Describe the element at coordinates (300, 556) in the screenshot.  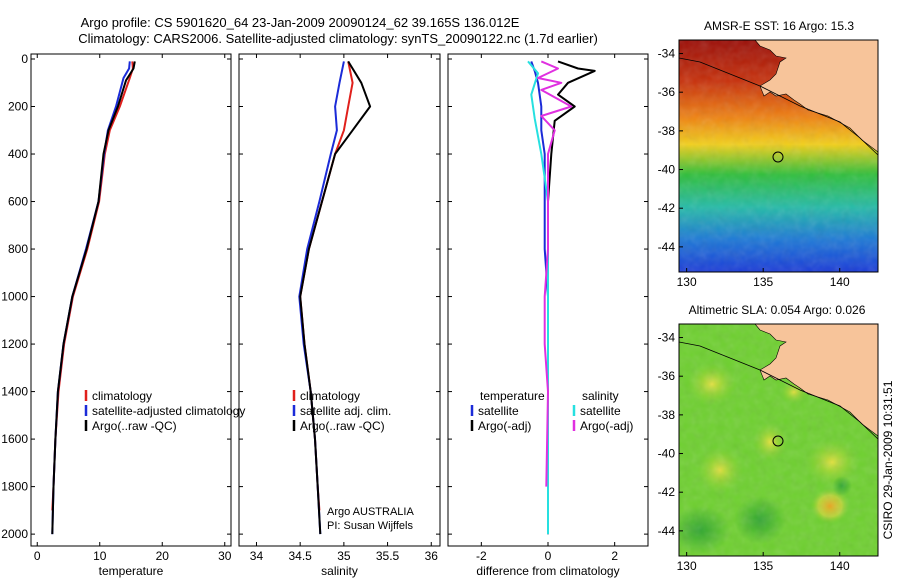
I see `x-tick-label: 34.5` at that location.